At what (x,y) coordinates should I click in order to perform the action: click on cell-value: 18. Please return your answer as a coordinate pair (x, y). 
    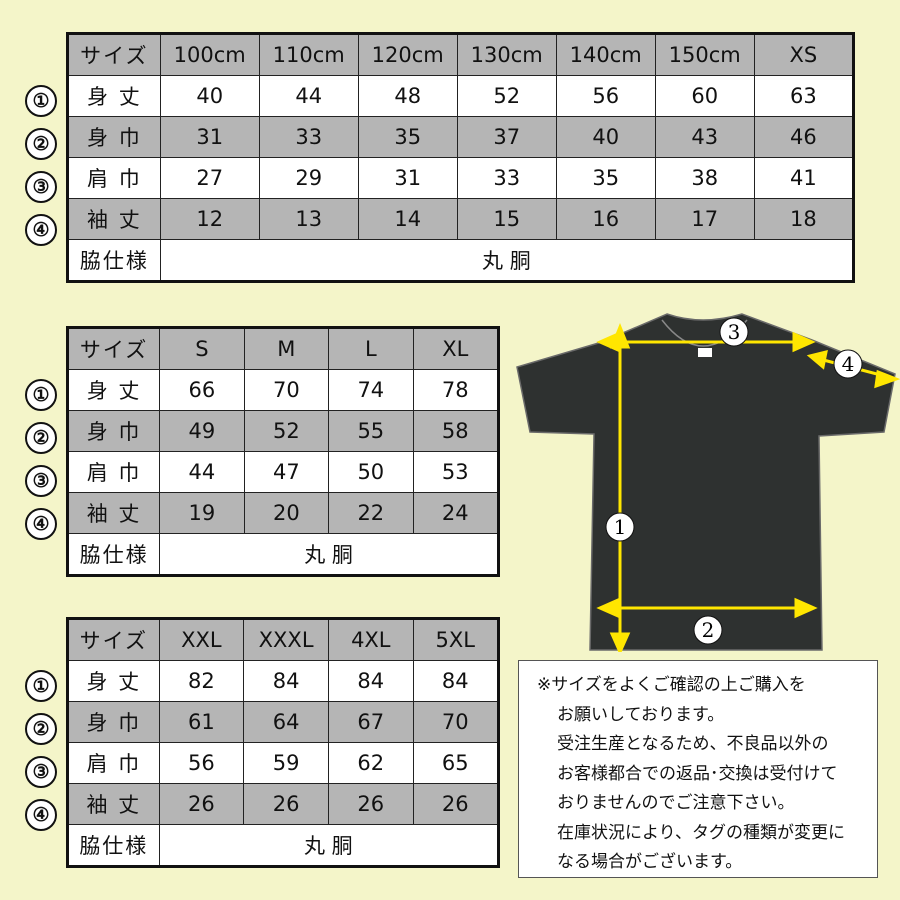
    Looking at the image, I should click on (804, 219).